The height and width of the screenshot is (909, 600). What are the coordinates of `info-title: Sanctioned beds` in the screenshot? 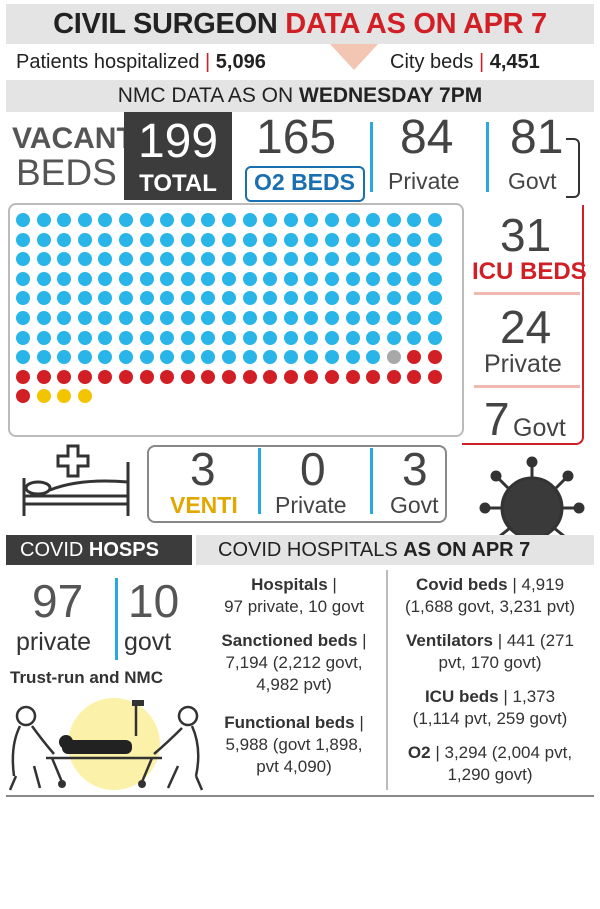 It's located at (289, 640).